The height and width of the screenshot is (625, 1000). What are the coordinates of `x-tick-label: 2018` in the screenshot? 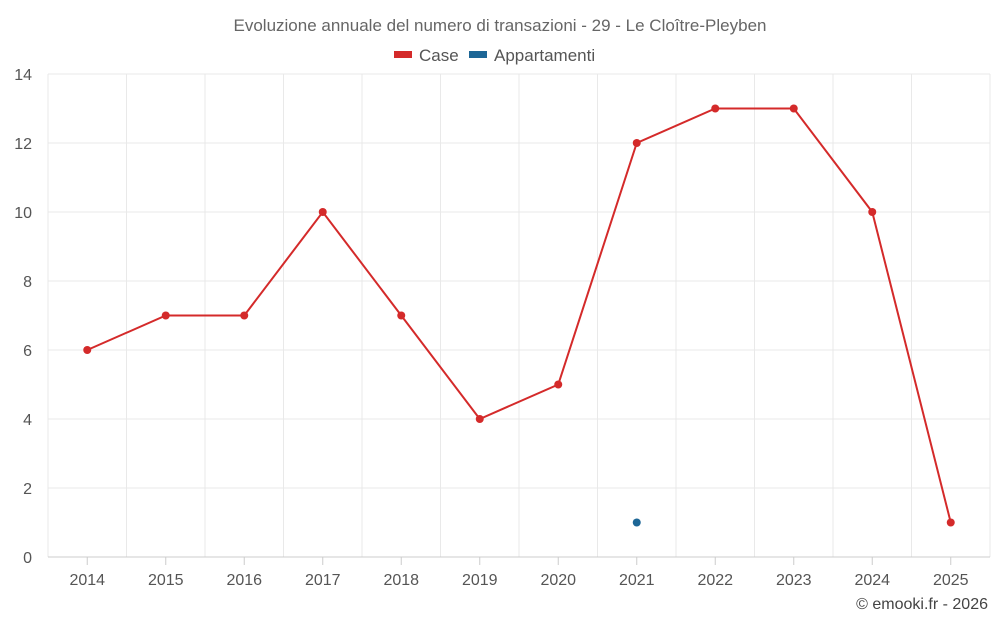 It's located at (401, 580).